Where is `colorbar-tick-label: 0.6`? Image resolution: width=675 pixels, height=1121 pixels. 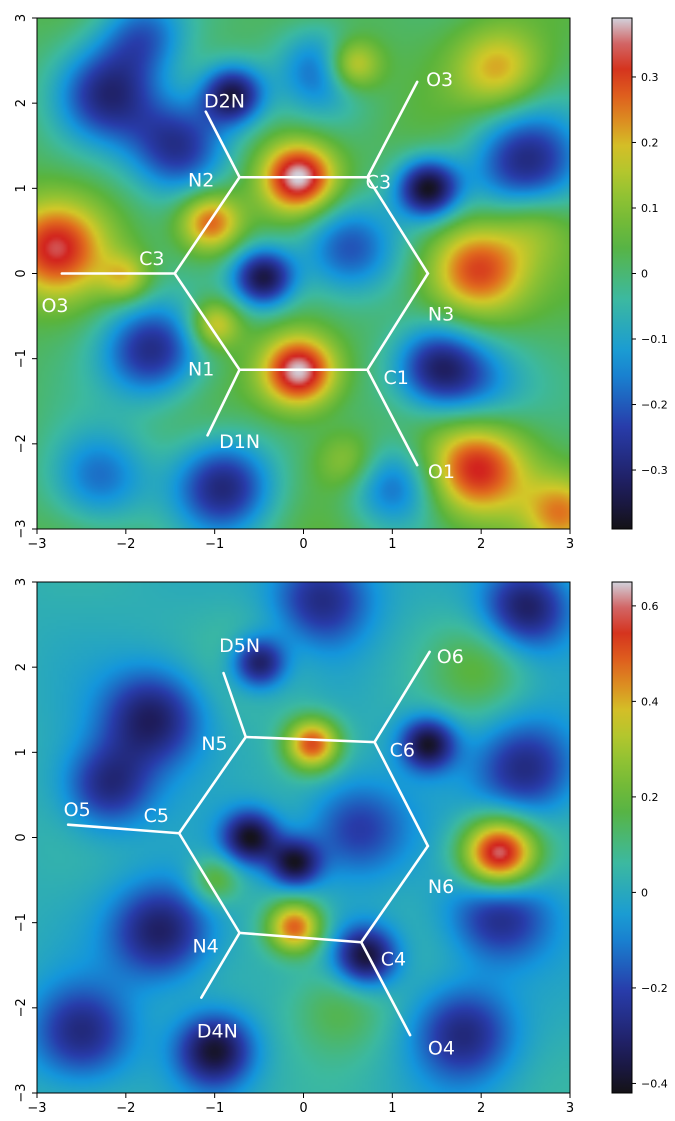
colorbar-tick-label: 0.6 is located at coordinates (650, 606).